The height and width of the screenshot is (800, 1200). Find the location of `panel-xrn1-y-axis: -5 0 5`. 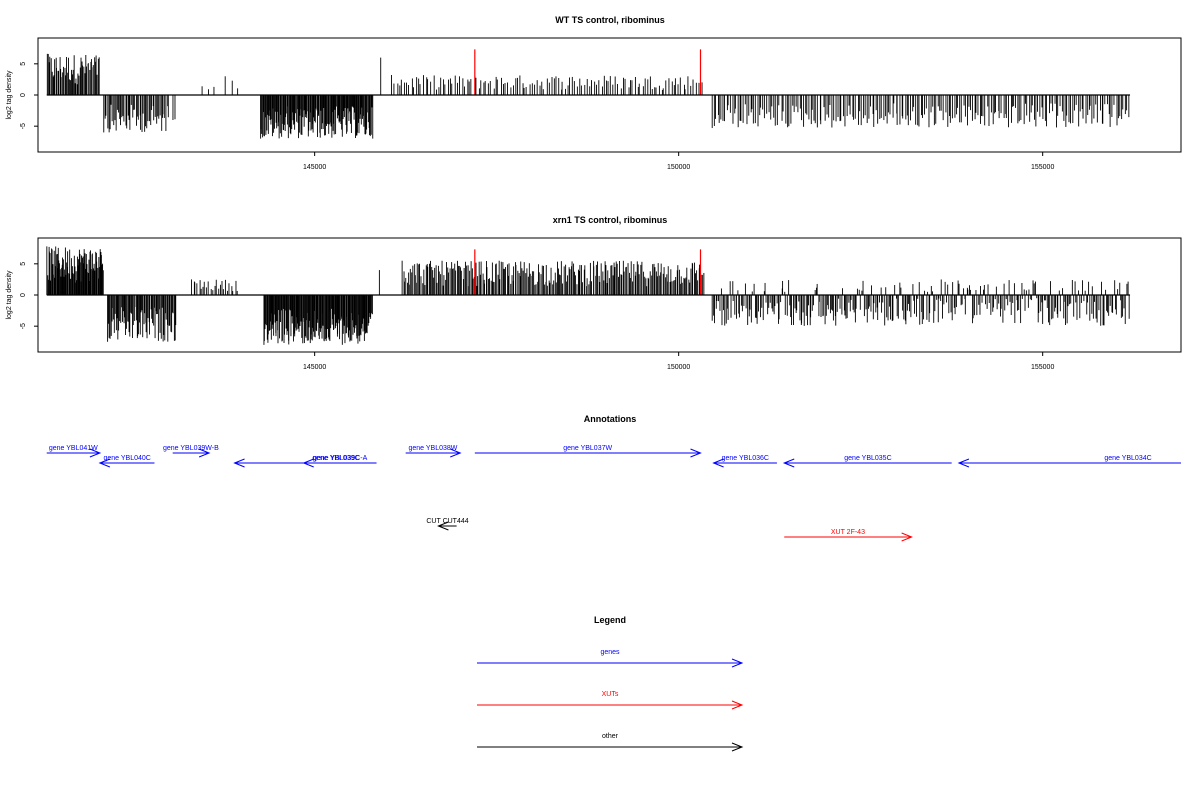

panel-xrn1-y-axis: -5 0 5 is located at coordinates (29, 295).